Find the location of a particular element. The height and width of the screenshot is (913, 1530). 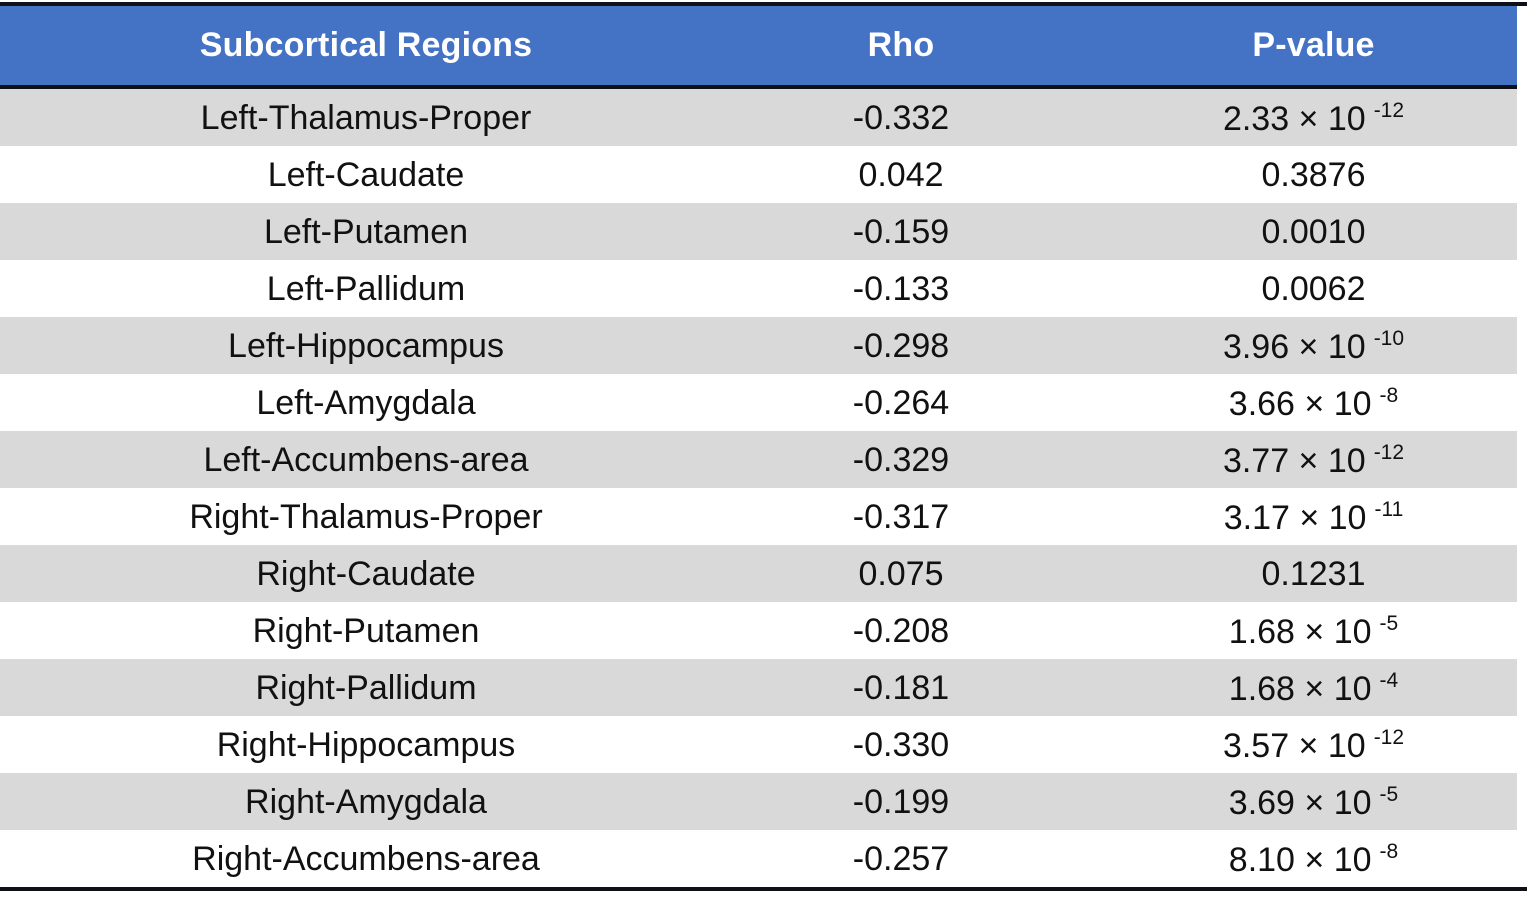

rho-value: 0.042 is located at coordinates (901, 174).